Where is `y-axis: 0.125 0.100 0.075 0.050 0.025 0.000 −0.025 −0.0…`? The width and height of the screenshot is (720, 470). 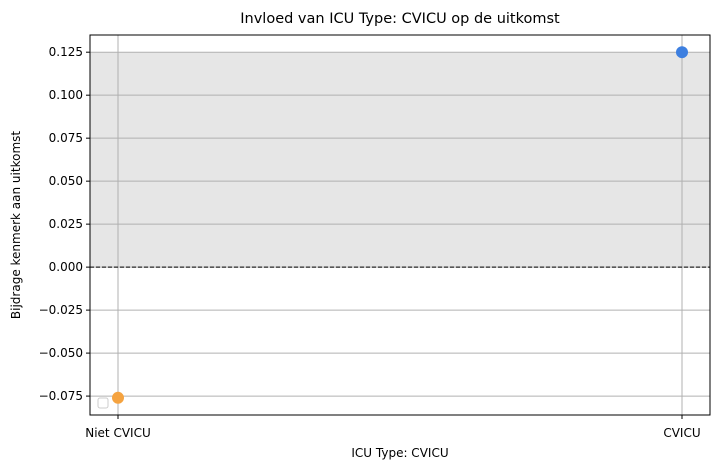 y-axis: 0.125 0.100 0.075 0.050 0.025 0.000 −0.025 −0.0… is located at coordinates (64, 224).